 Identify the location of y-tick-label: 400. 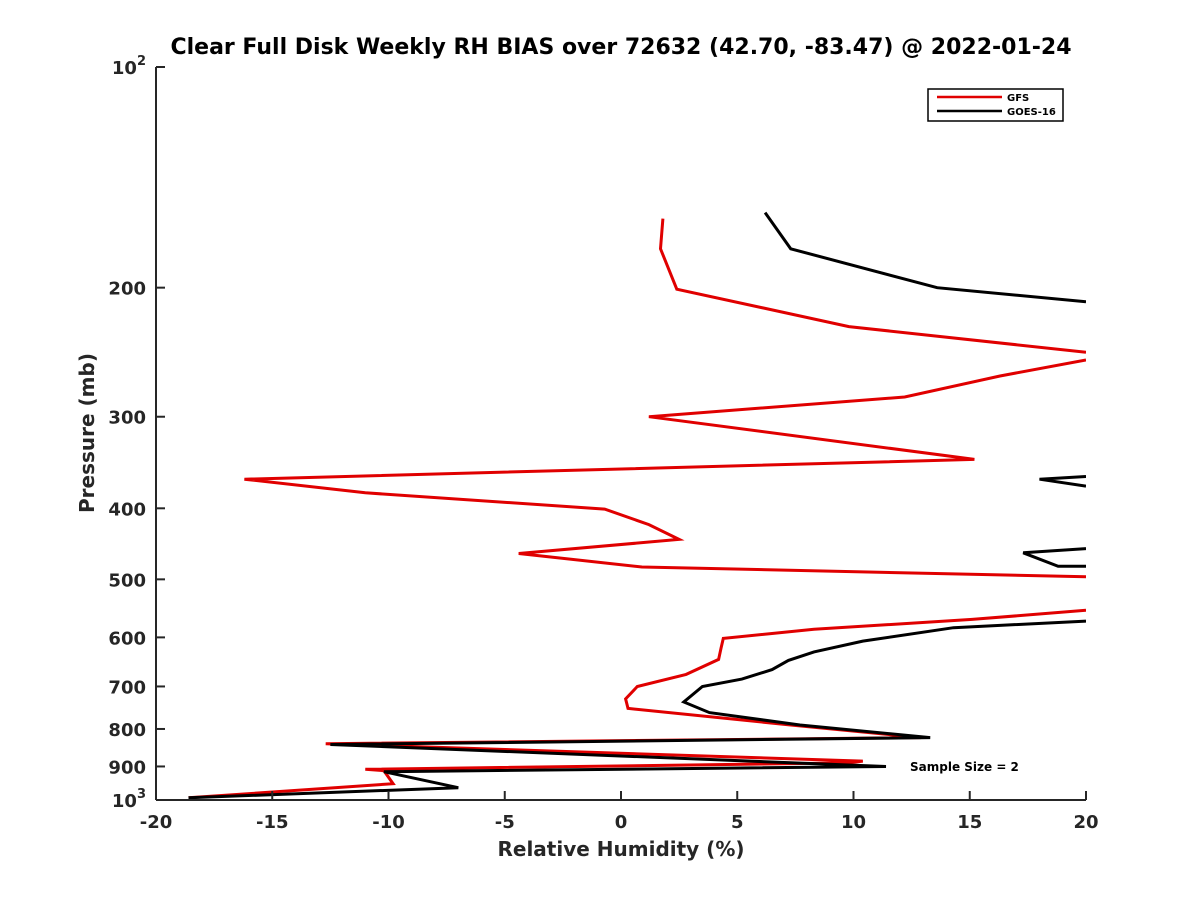
(127, 509).